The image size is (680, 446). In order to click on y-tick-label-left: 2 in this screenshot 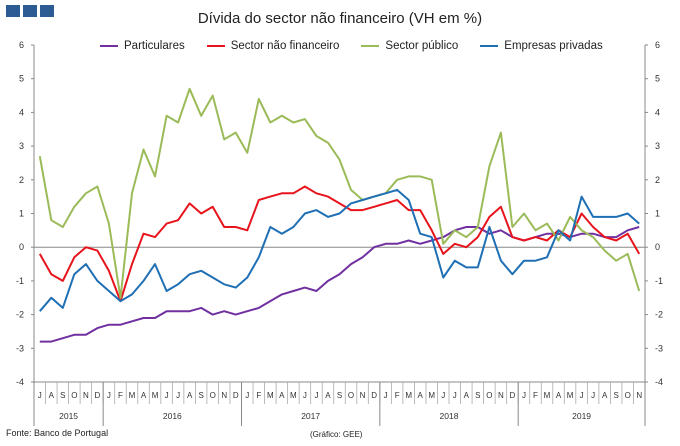, I will do `click(21, 180)`.